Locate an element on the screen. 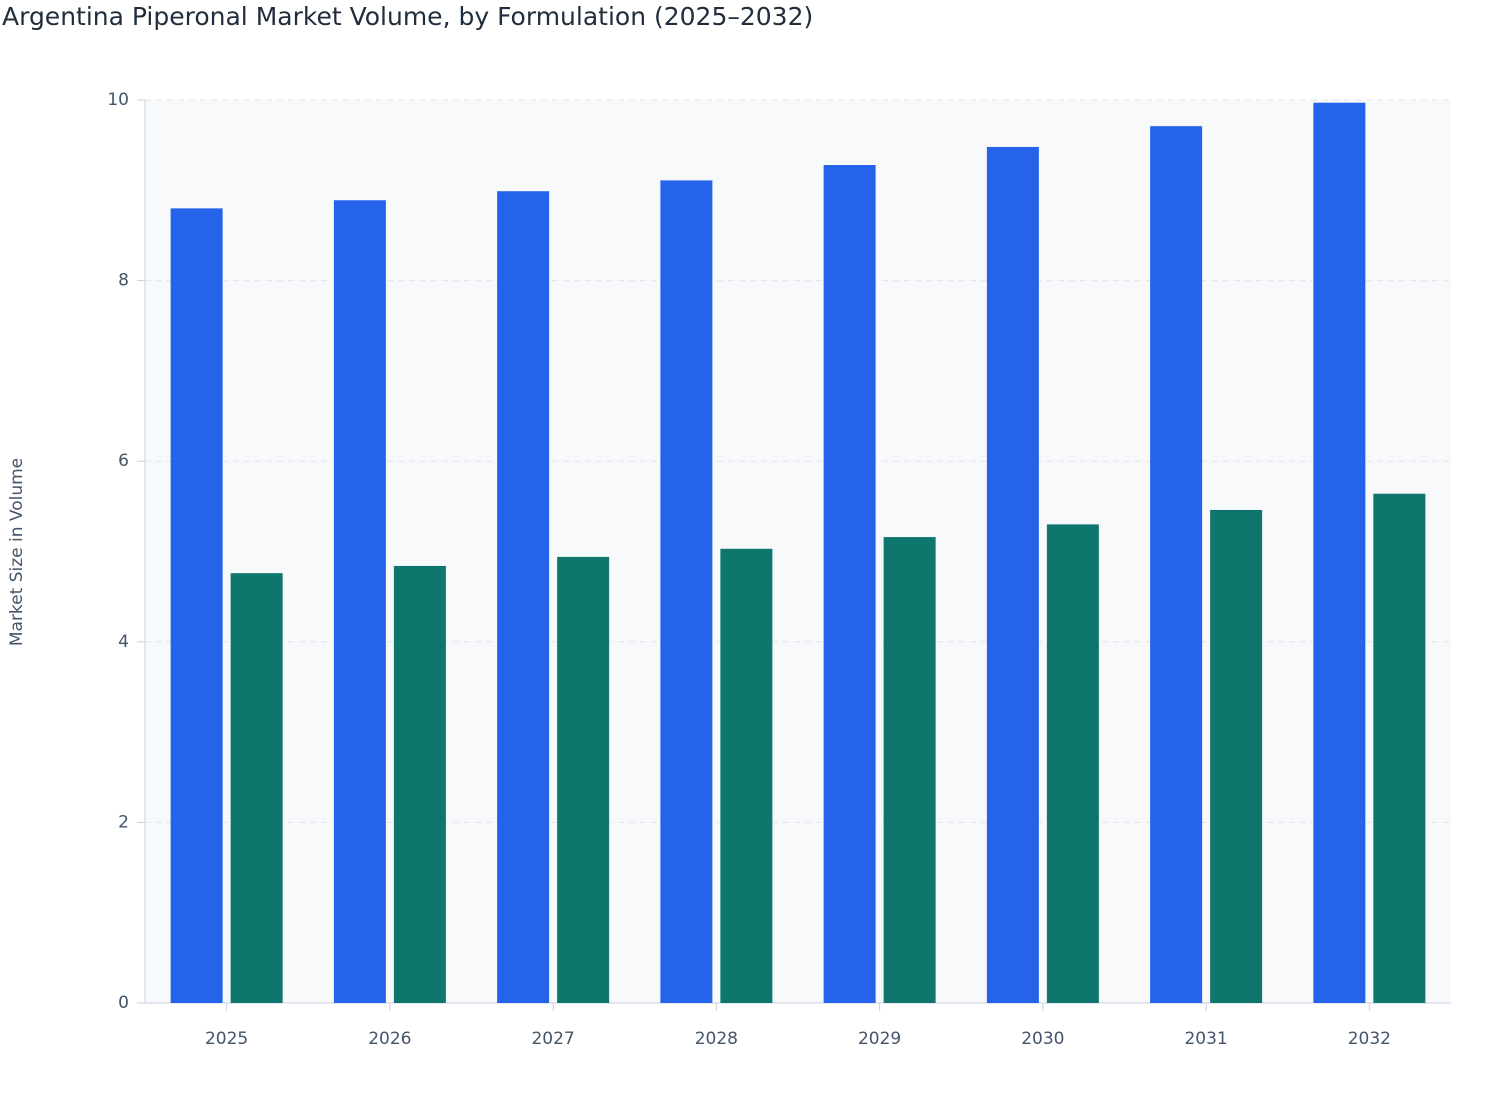  y-tick-label: 0 is located at coordinates (123, 1003).